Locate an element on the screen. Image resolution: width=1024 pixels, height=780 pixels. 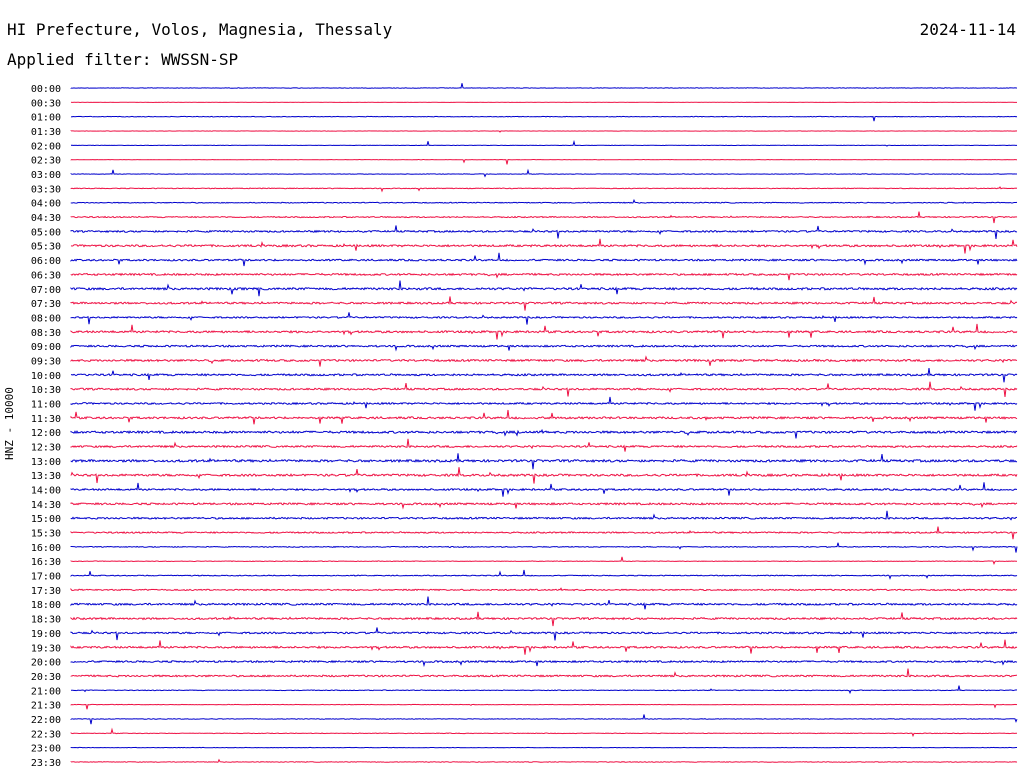
time-label: 07:30 is located at coordinates (46, 304).